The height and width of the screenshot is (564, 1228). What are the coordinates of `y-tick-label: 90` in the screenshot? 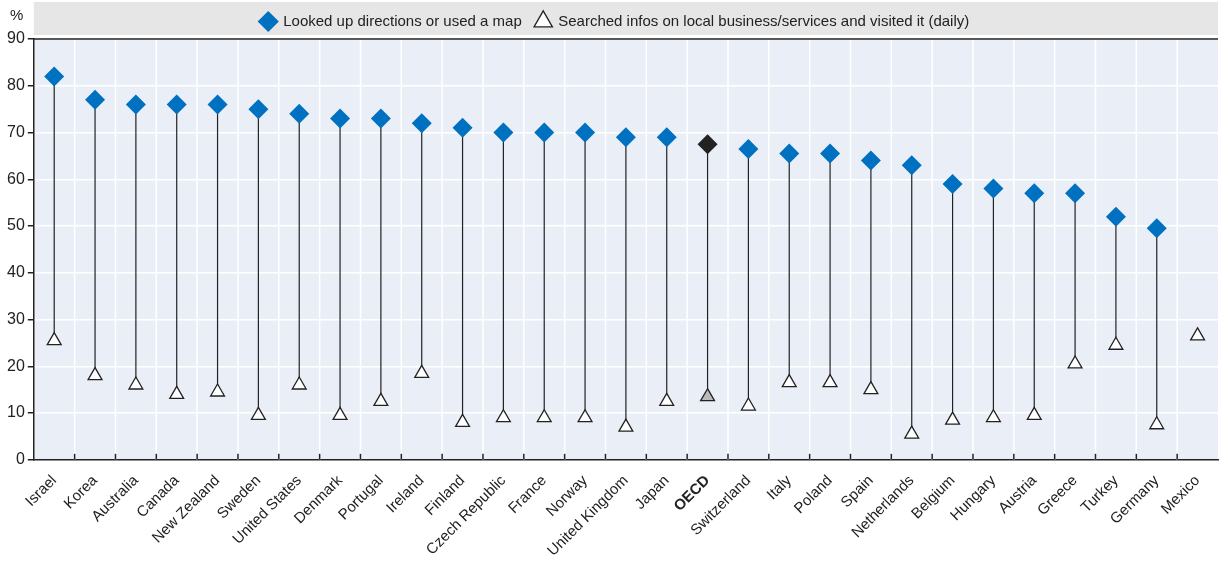 It's located at (16, 38).